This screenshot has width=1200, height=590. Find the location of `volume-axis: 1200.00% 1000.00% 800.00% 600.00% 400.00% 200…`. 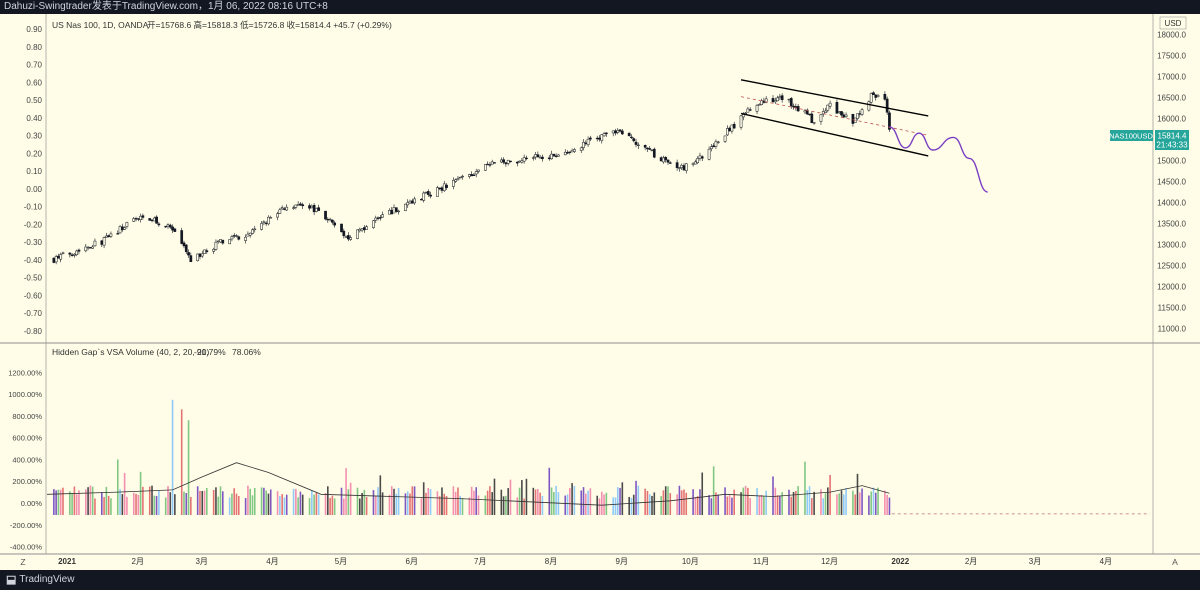

volume-axis: 1200.00% 1000.00% 800.00% 600.00% 400.00% 200… is located at coordinates (25, 459).